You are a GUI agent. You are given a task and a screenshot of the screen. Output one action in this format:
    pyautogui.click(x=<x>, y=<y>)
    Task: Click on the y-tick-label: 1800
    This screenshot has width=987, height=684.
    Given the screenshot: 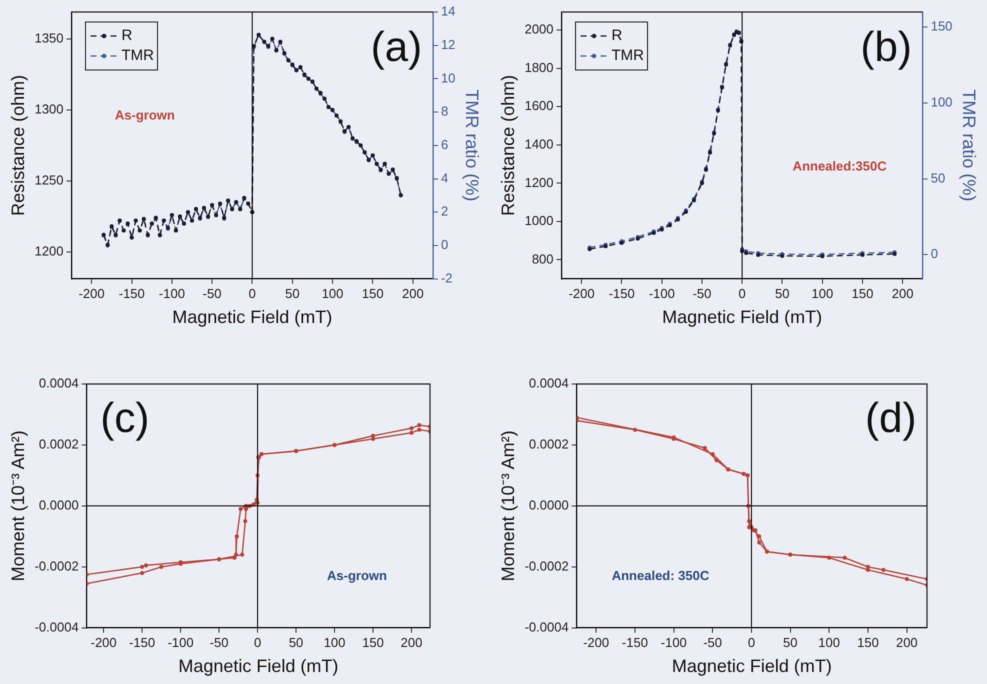 What is the action you would take?
    pyautogui.click(x=539, y=67)
    